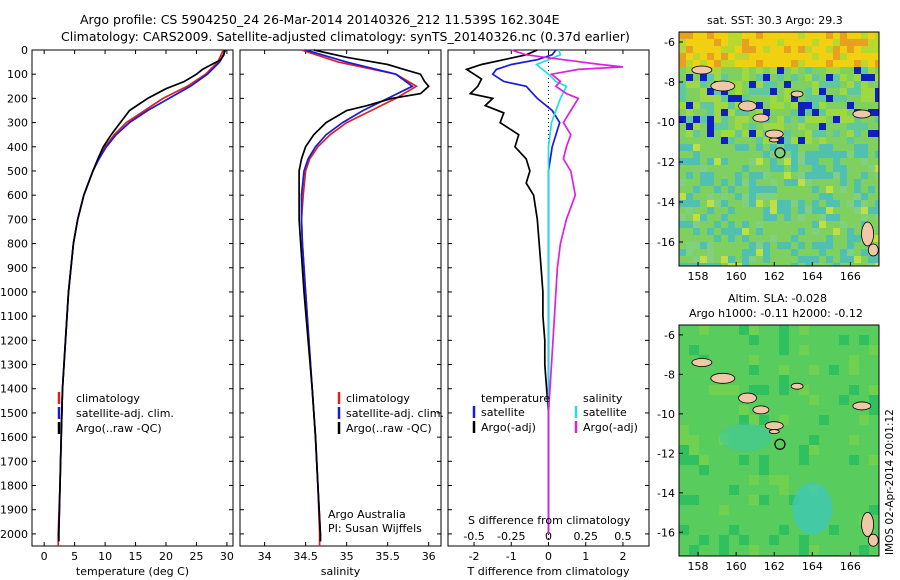 The image size is (900, 580). Describe the element at coordinates (666, 453) in the screenshot. I see `map-y-tick-label: -12` at that location.